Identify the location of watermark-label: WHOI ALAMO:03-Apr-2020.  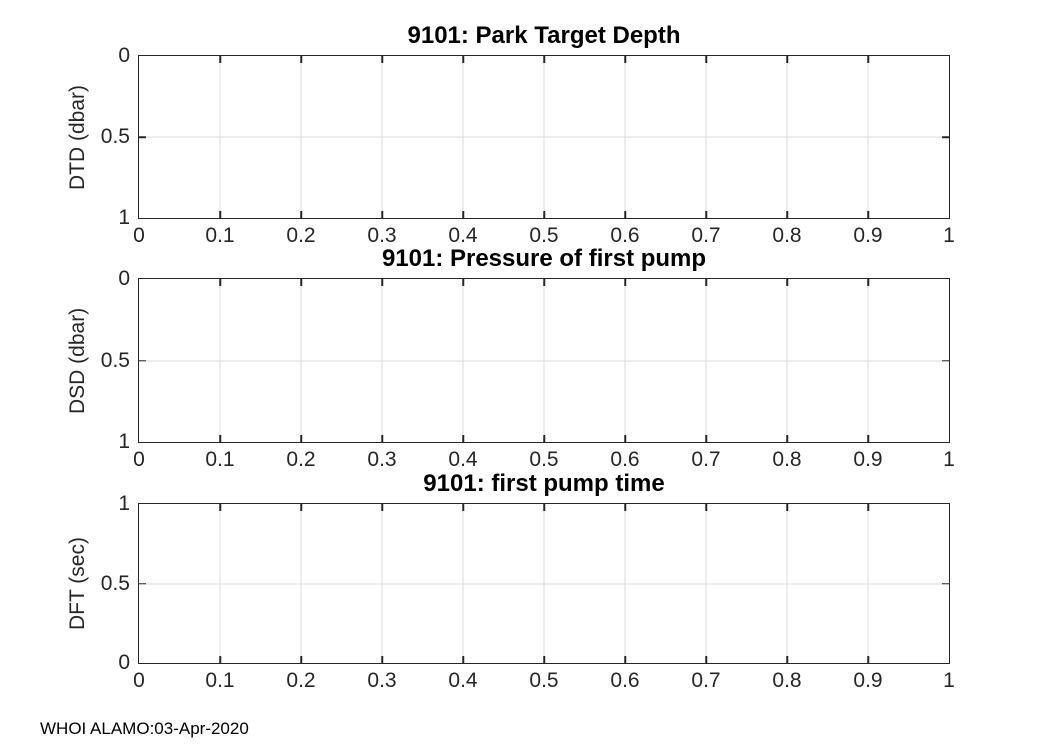
(144, 728).